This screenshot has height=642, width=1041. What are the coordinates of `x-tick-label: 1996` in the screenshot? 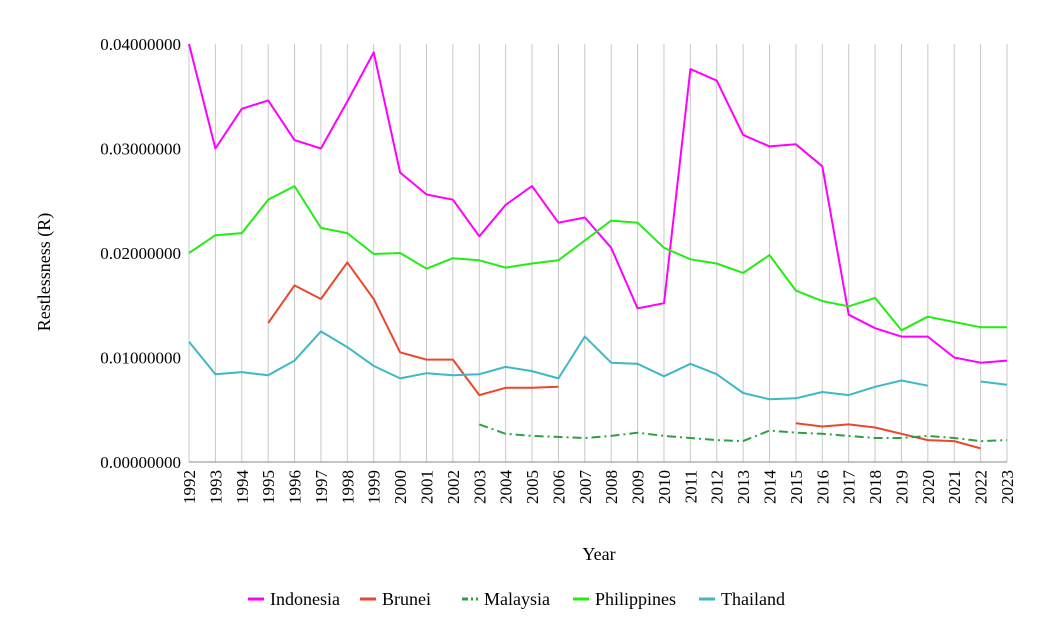 It's located at (295, 487).